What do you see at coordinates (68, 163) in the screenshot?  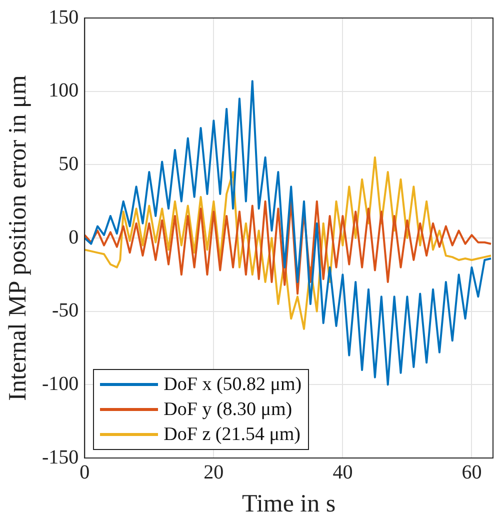 I see `y-tick-label: 50` at bounding box center [68, 163].